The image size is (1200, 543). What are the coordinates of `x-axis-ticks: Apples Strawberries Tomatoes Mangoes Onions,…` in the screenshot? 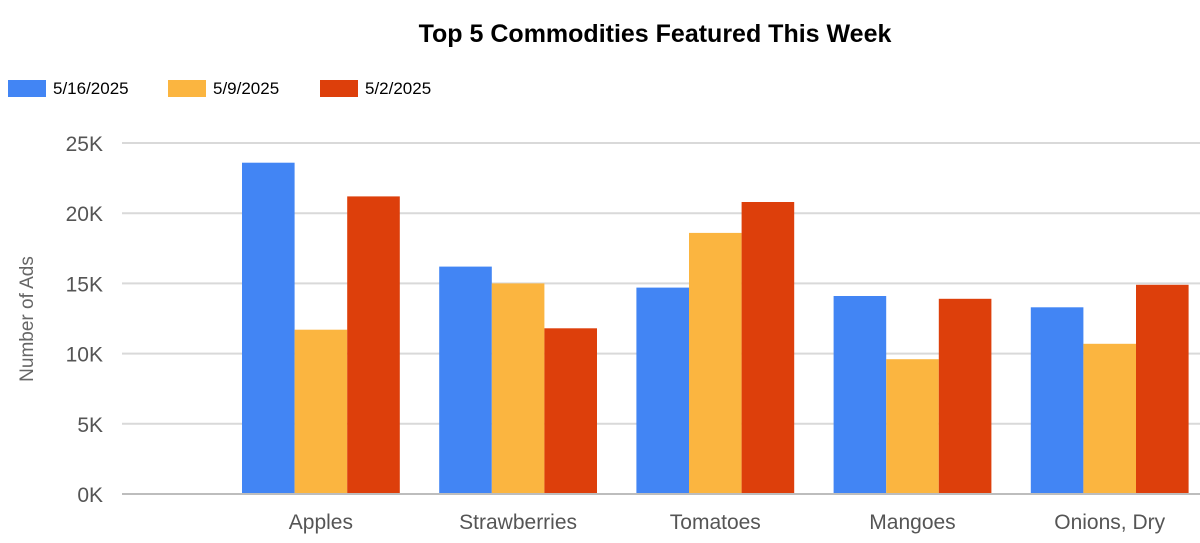 It's located at (727, 522).